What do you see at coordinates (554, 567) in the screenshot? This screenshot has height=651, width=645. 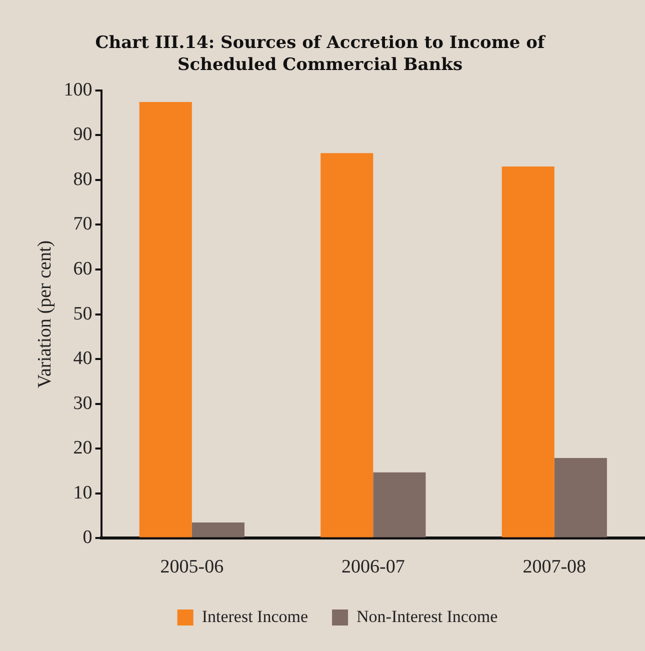 I see `x-tick-label: 2007-08` at bounding box center [554, 567].